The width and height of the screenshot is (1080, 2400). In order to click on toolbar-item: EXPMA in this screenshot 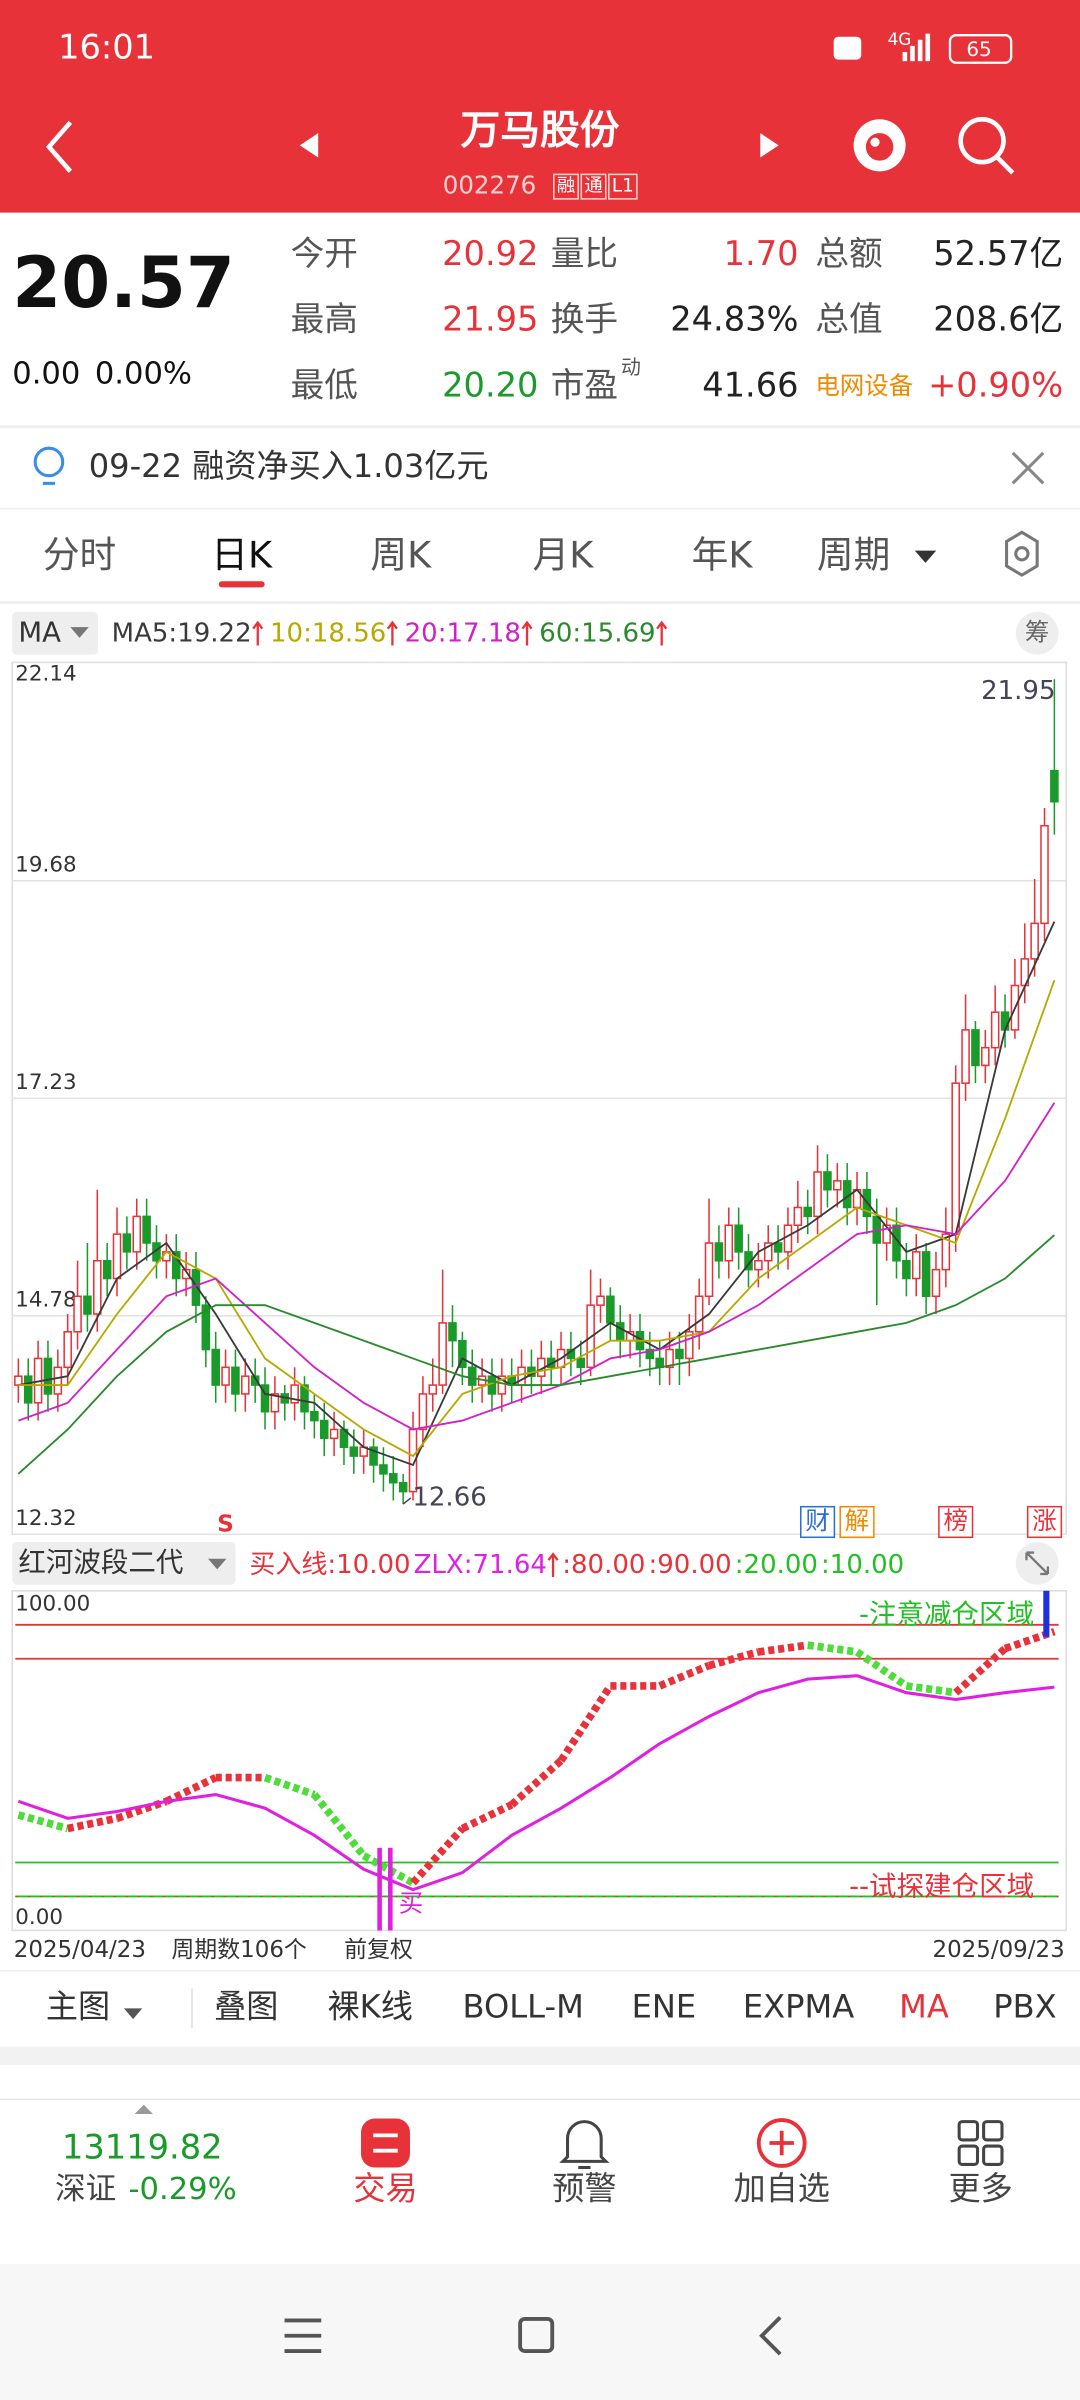, I will do `click(798, 2006)`.